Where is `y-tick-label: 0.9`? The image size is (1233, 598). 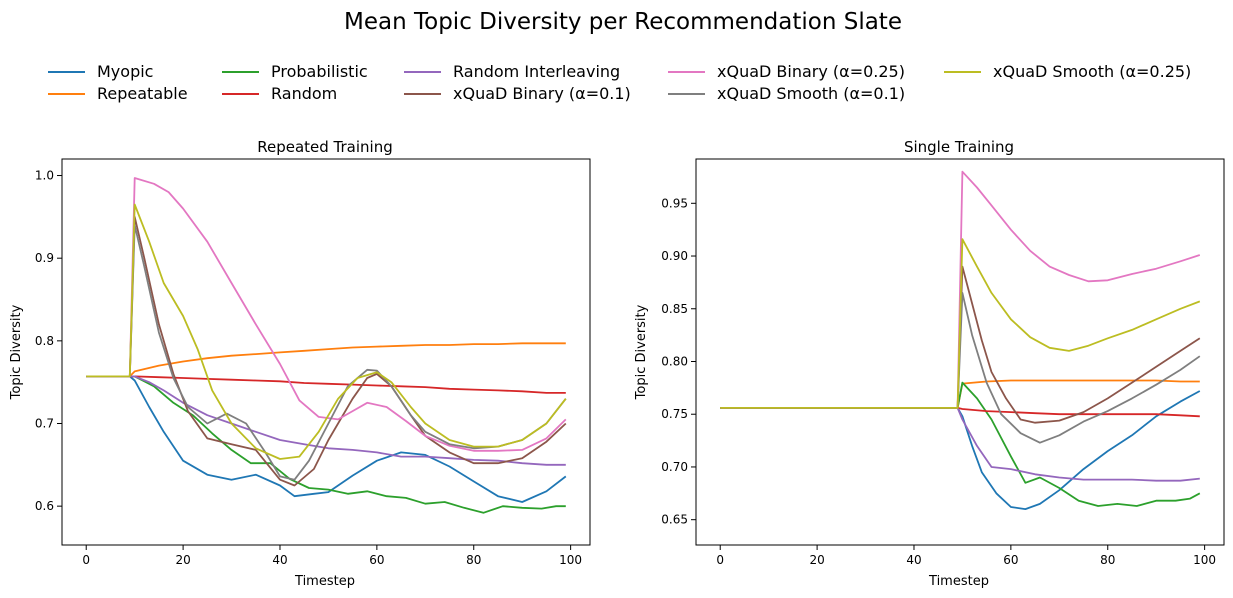
y-tick-label: 0.9 is located at coordinates (44, 258).